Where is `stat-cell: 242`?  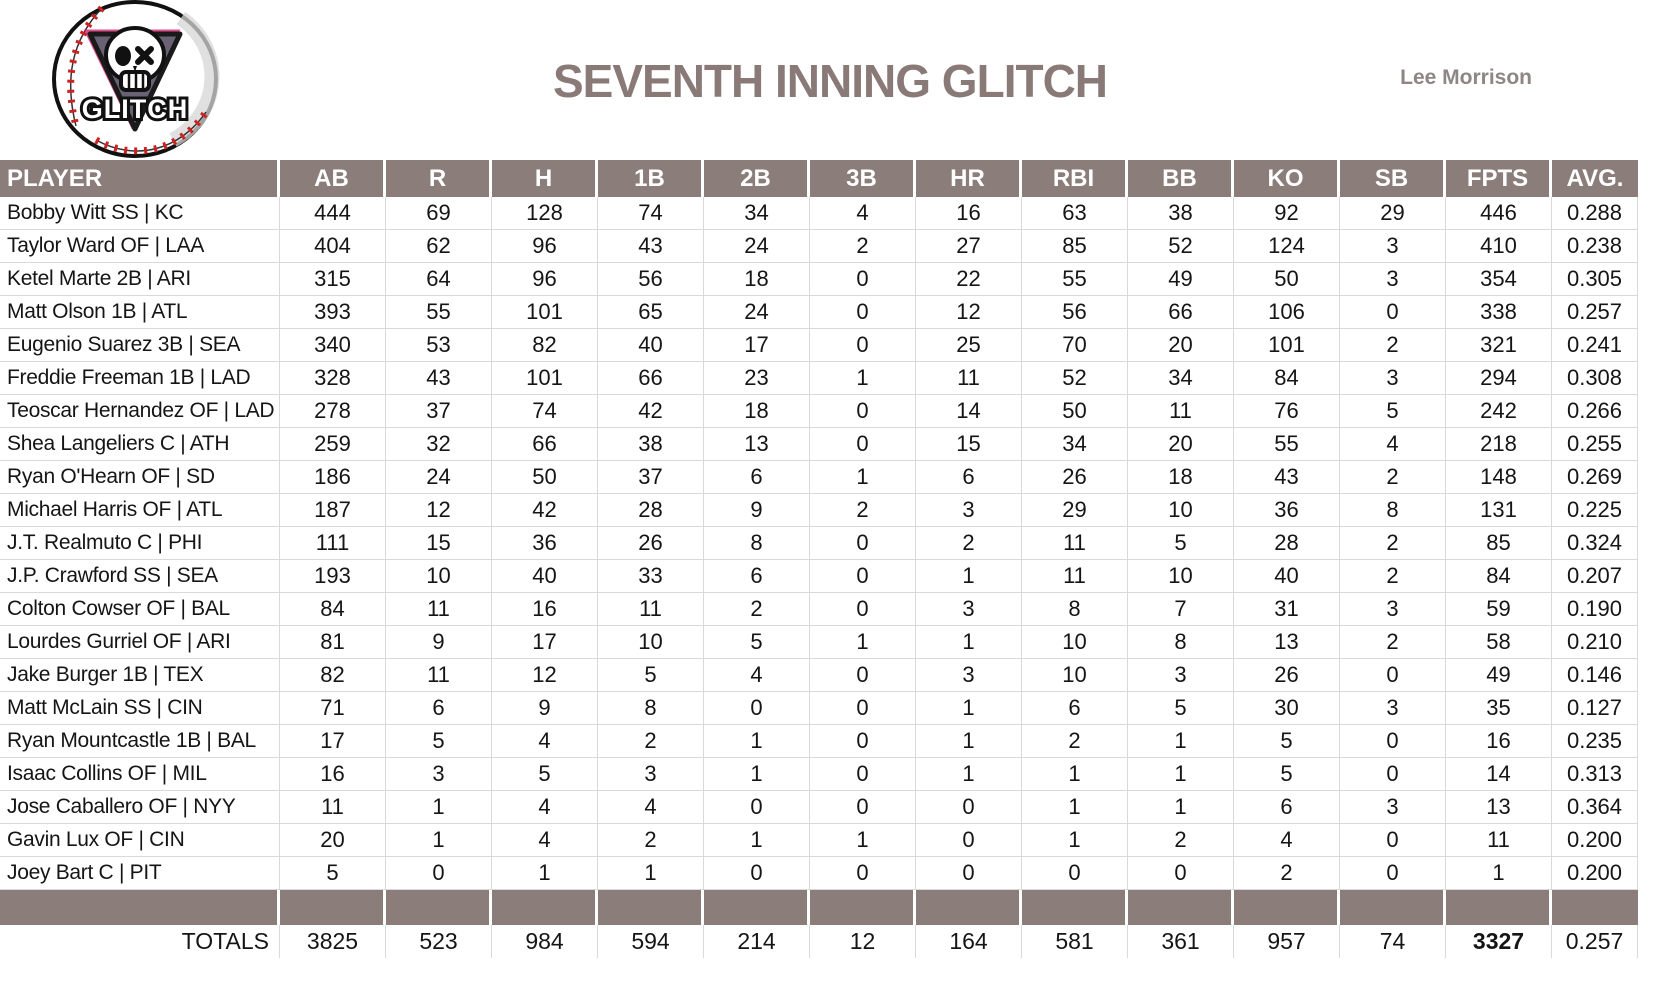 stat-cell: 242 is located at coordinates (1499, 411).